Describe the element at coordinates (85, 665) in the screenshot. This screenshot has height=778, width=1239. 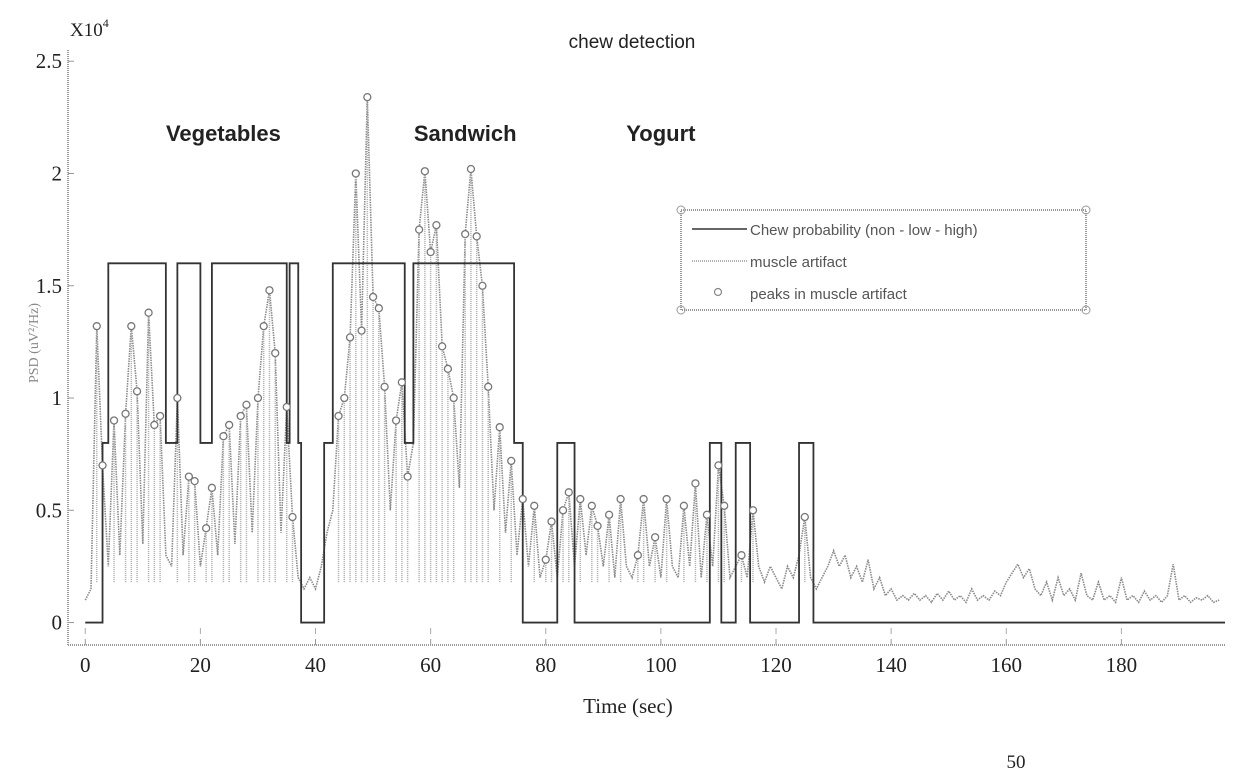
I see `x-tick-label: 0` at that location.